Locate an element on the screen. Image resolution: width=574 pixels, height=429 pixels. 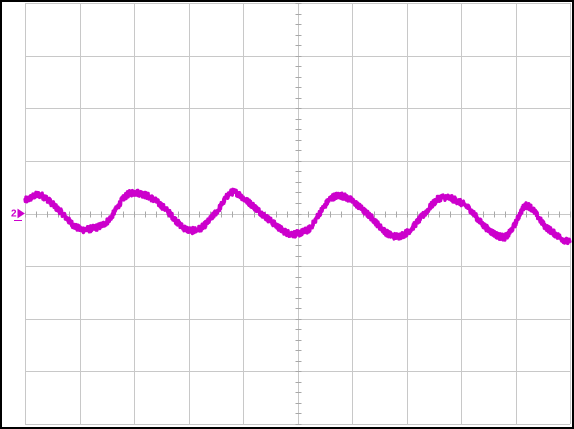
waveform-trace is located at coordinates (297, 216).